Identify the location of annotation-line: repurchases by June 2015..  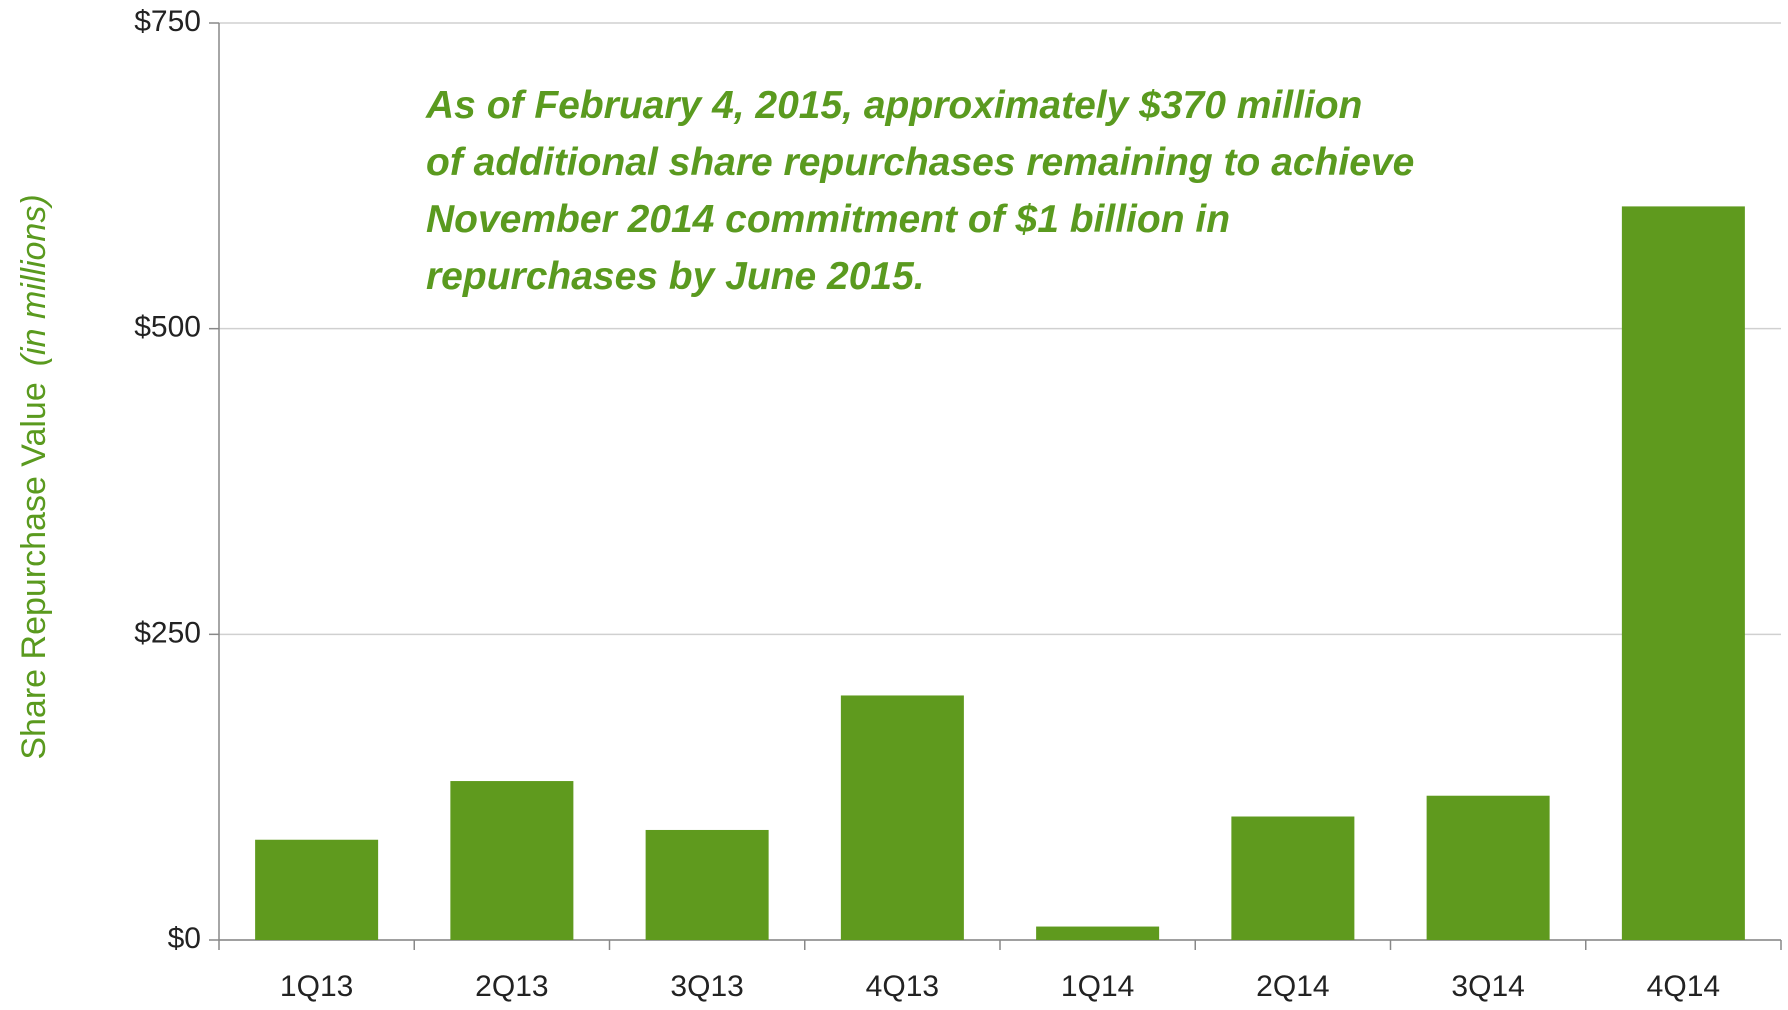
(675, 276).